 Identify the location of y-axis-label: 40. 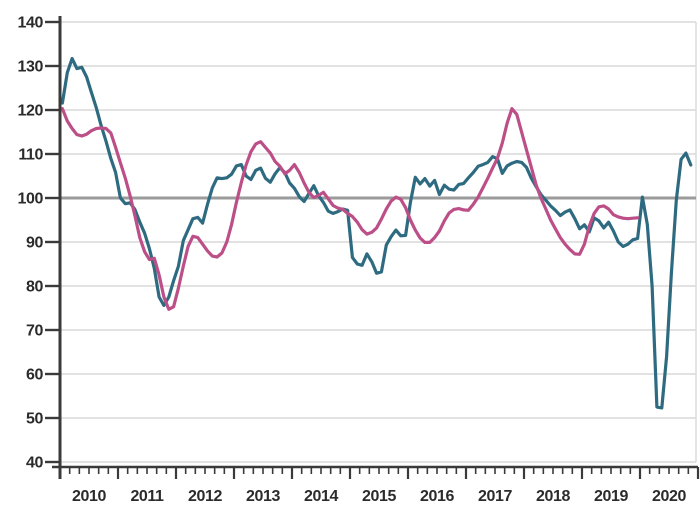
(34, 463).